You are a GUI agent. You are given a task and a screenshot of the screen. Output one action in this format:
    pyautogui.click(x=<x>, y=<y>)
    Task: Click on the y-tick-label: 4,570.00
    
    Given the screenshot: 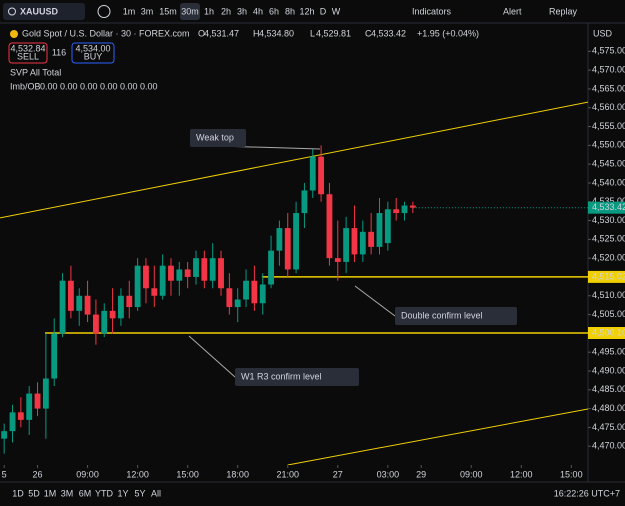 What is the action you would take?
    pyautogui.click(x=608, y=70)
    